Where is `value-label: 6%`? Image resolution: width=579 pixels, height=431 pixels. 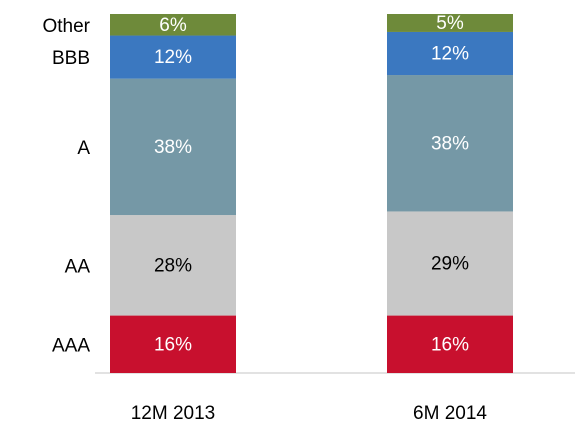
value-label: 6% is located at coordinates (173, 25).